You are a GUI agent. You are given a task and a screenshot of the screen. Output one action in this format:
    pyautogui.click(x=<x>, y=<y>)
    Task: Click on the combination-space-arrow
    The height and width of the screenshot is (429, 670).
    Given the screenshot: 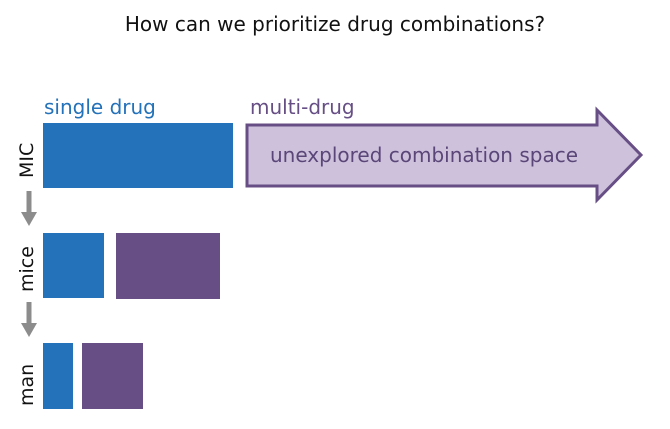 What is the action you would take?
    pyautogui.click(x=444, y=155)
    